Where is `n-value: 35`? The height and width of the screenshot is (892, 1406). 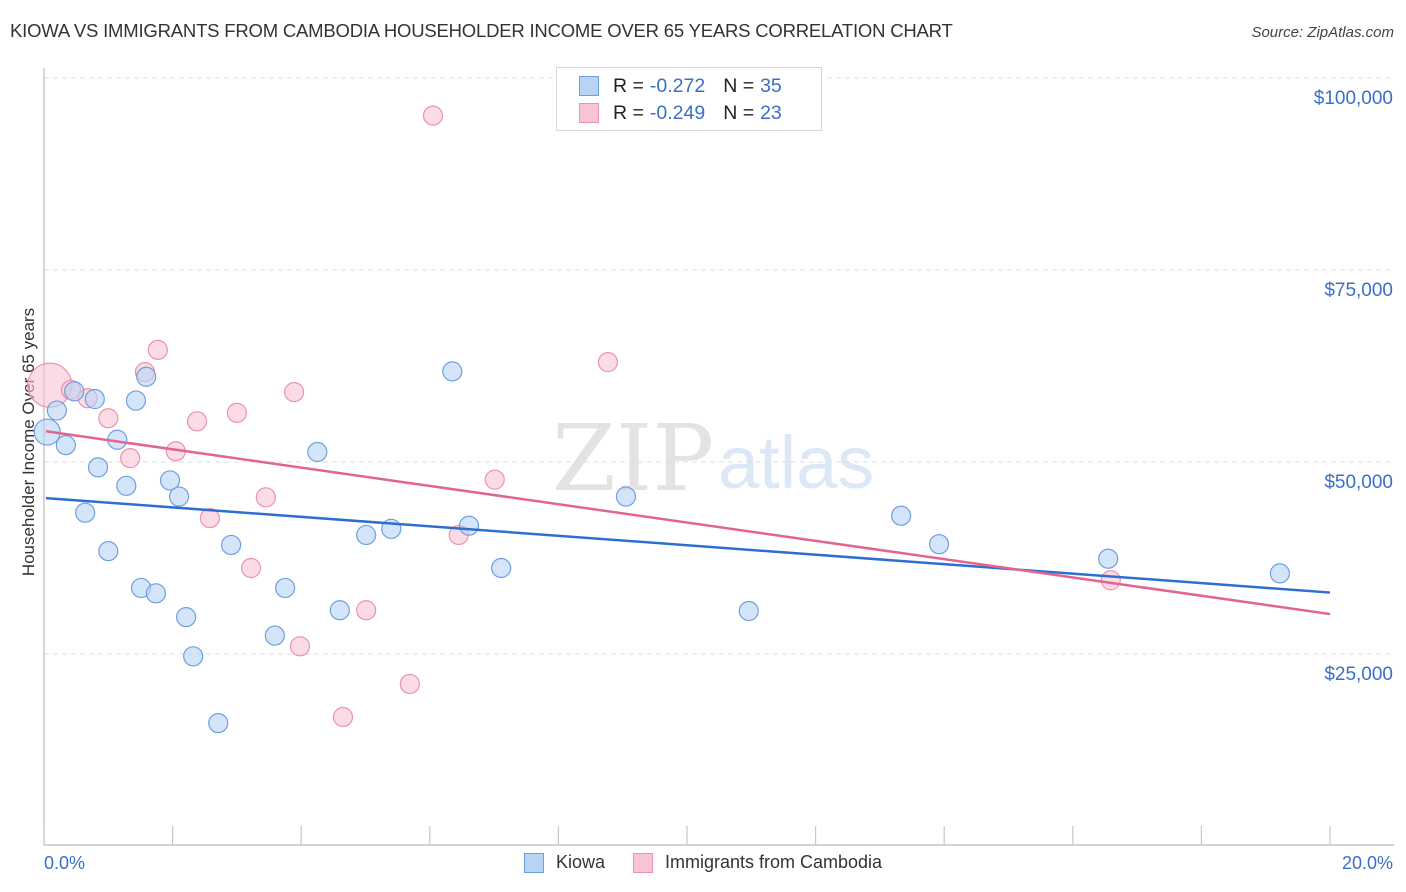 n-value: 35 is located at coordinates (771, 85).